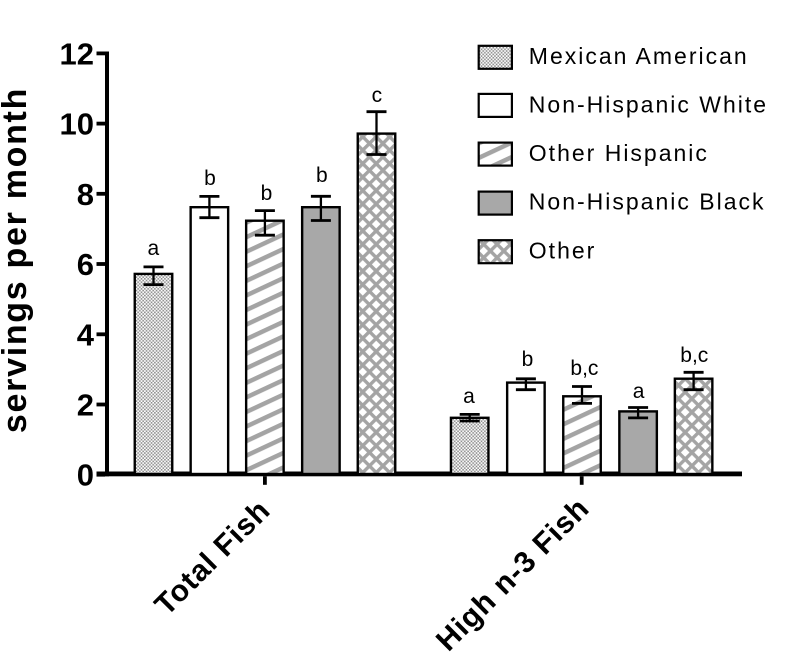 This screenshot has width=787, height=668. I want to click on svg-text: 0, so click(85, 475).